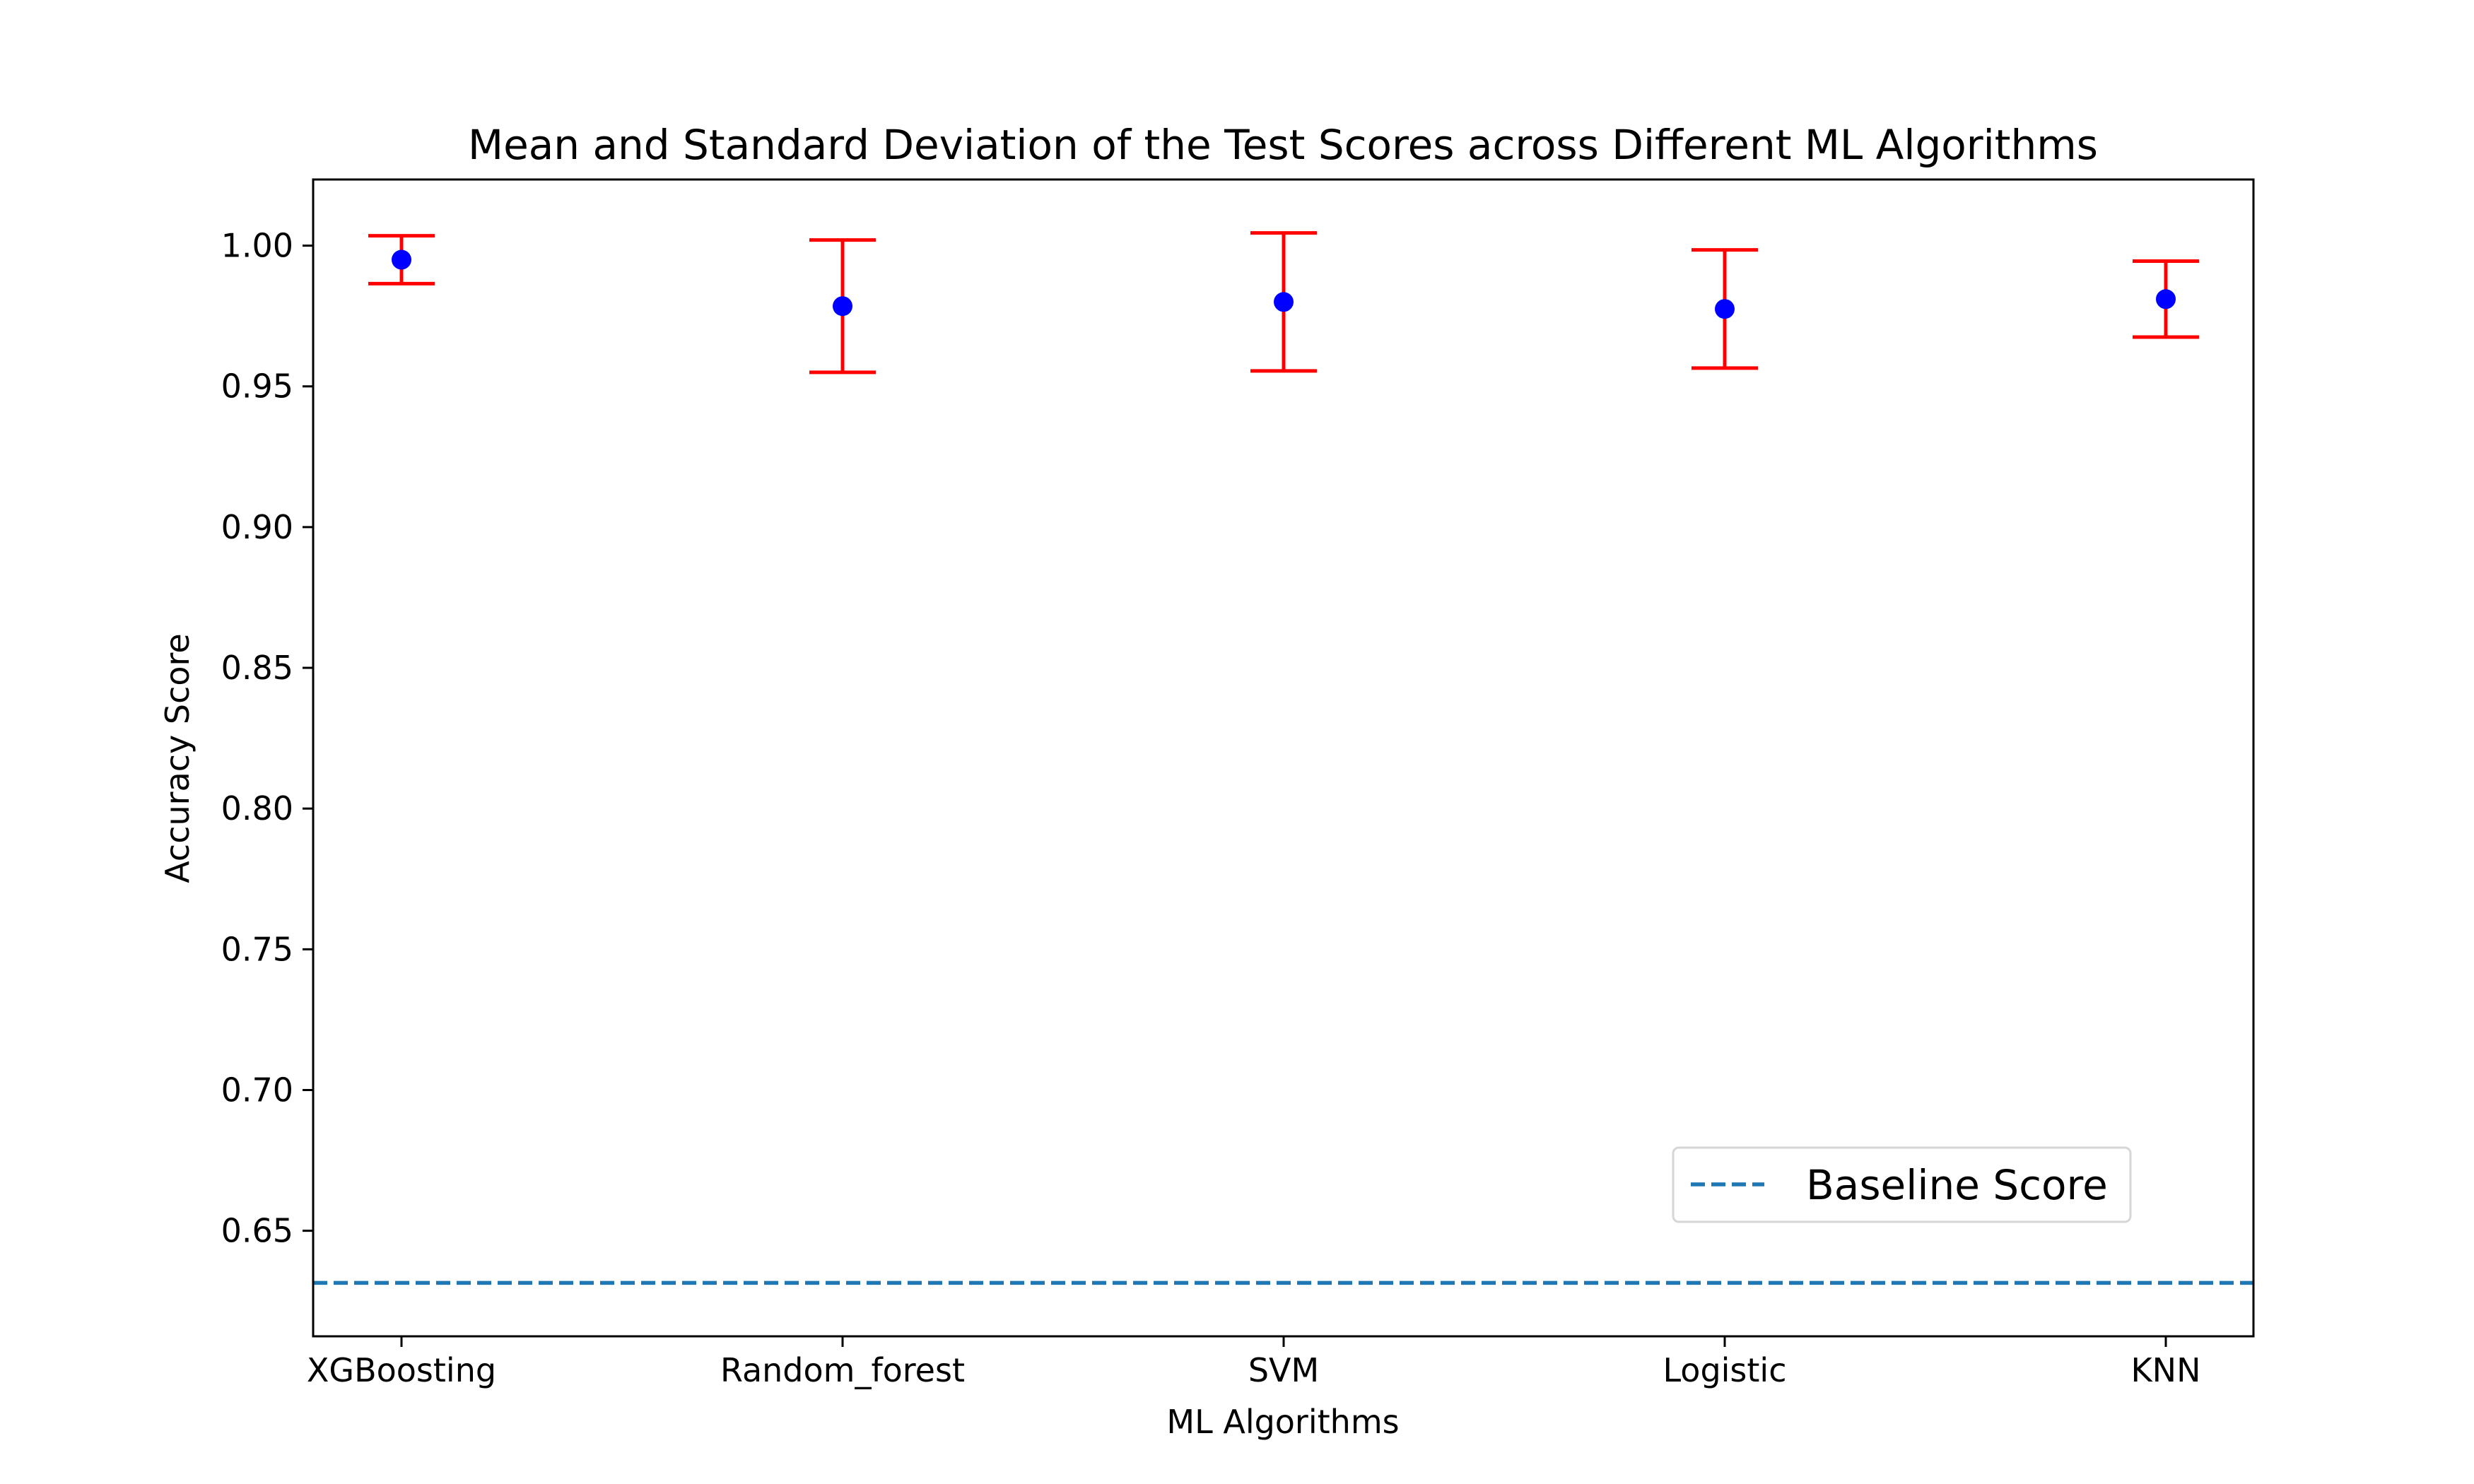 The height and width of the screenshot is (1484, 2474). I want to click on y-tick-label: 0.75, so click(257, 949).